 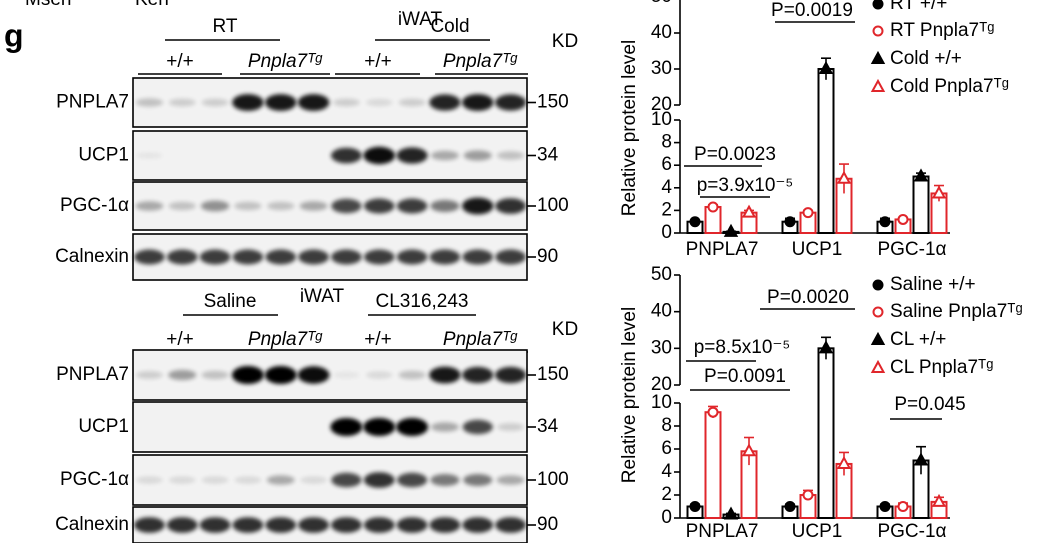 What do you see at coordinates (949, 86) in the screenshot?
I see `legend-label: Cold Pnpla7ᵀᵍ` at bounding box center [949, 86].